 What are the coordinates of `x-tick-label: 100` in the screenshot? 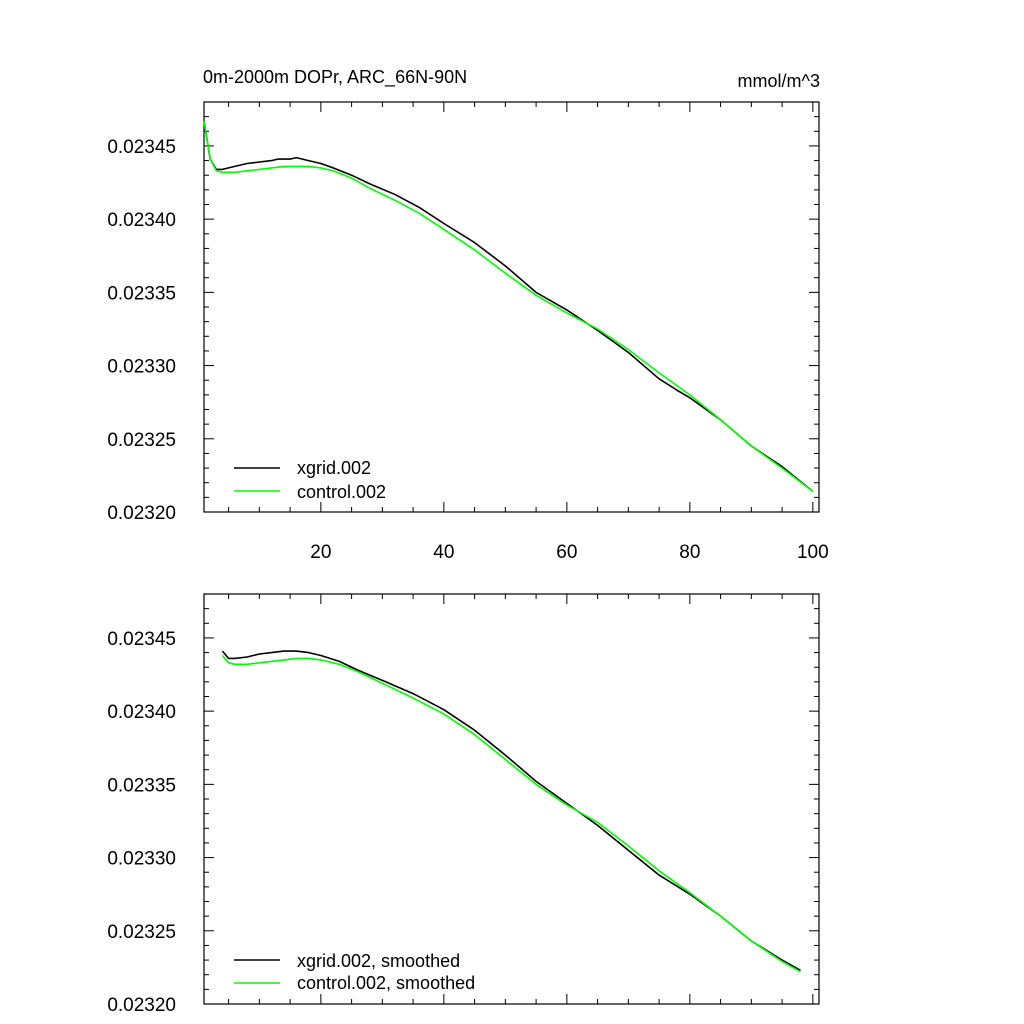 It's located at (813, 552).